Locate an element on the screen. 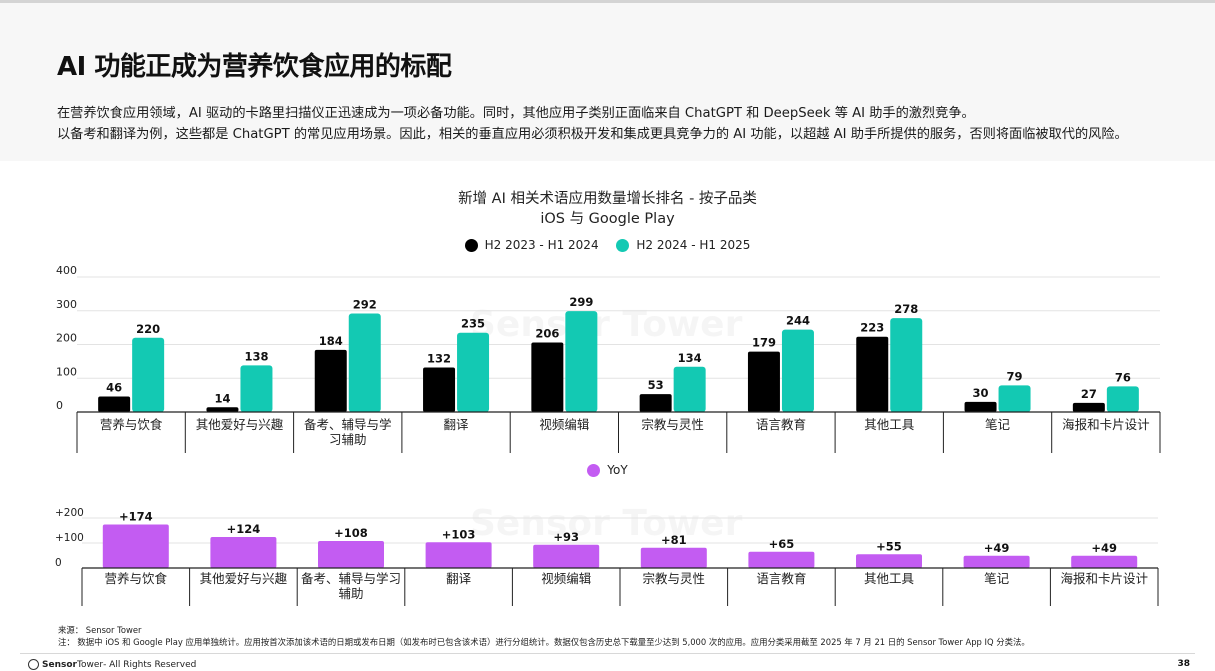 Image resolution: width=1215 pixels, height=671 pixels. legend-item: YoY is located at coordinates (607, 470).